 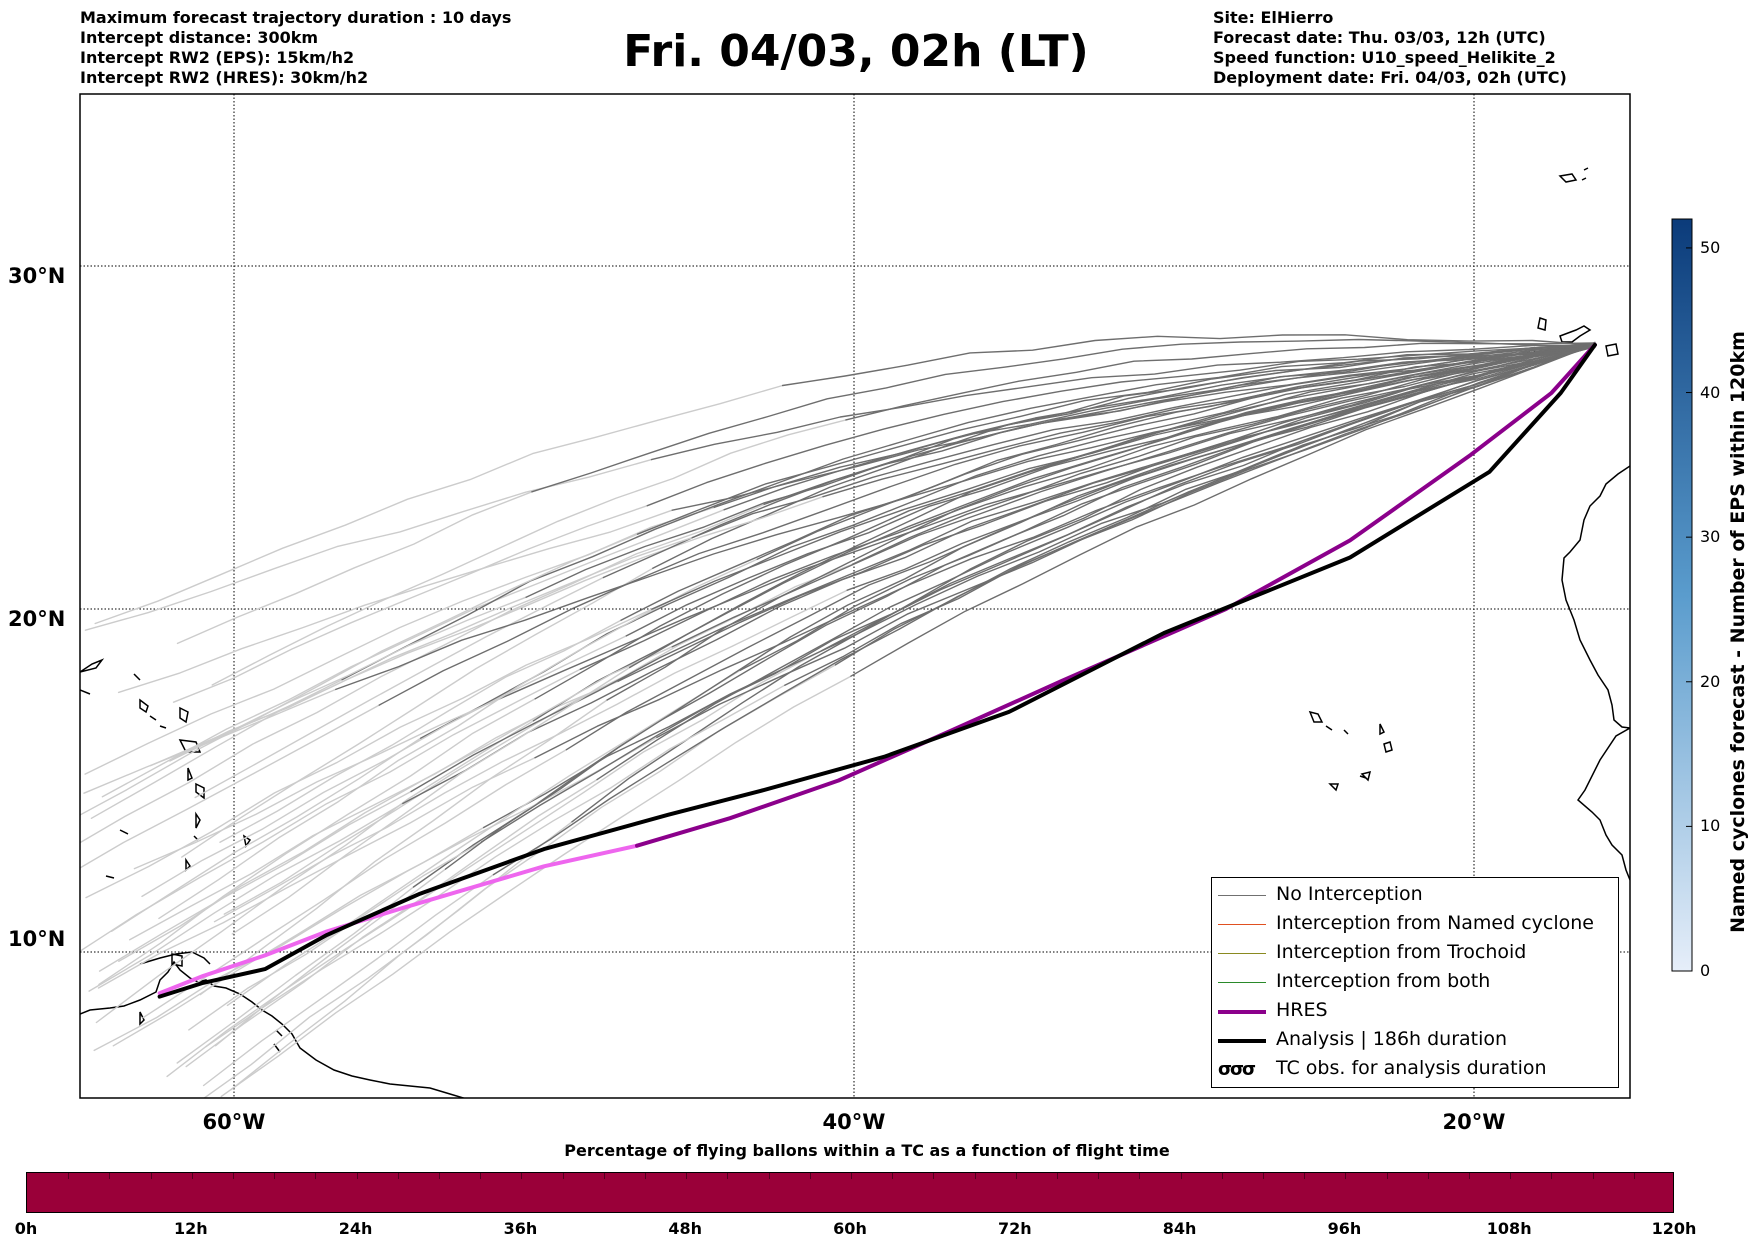 What do you see at coordinates (224, 77) in the screenshot?
I see `header-left-line: Intercept RW2 (HRES): 30km/h2` at bounding box center [224, 77].